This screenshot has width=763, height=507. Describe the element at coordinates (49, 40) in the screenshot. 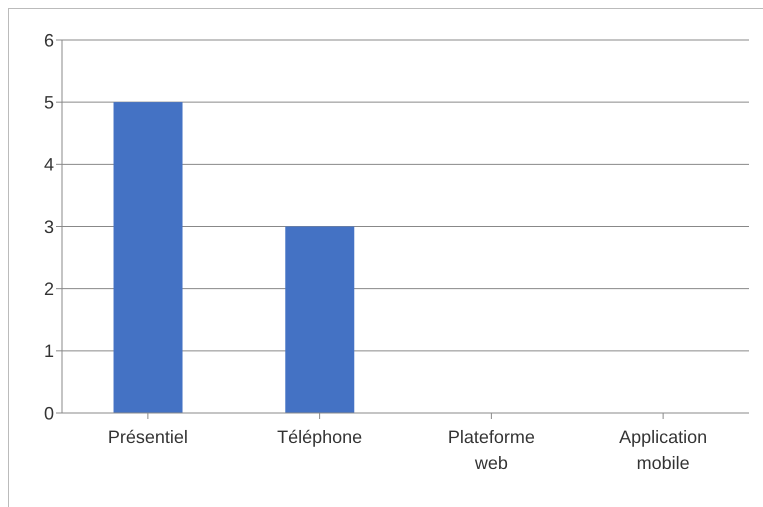

I see `y-tick-label: 6` at that location.